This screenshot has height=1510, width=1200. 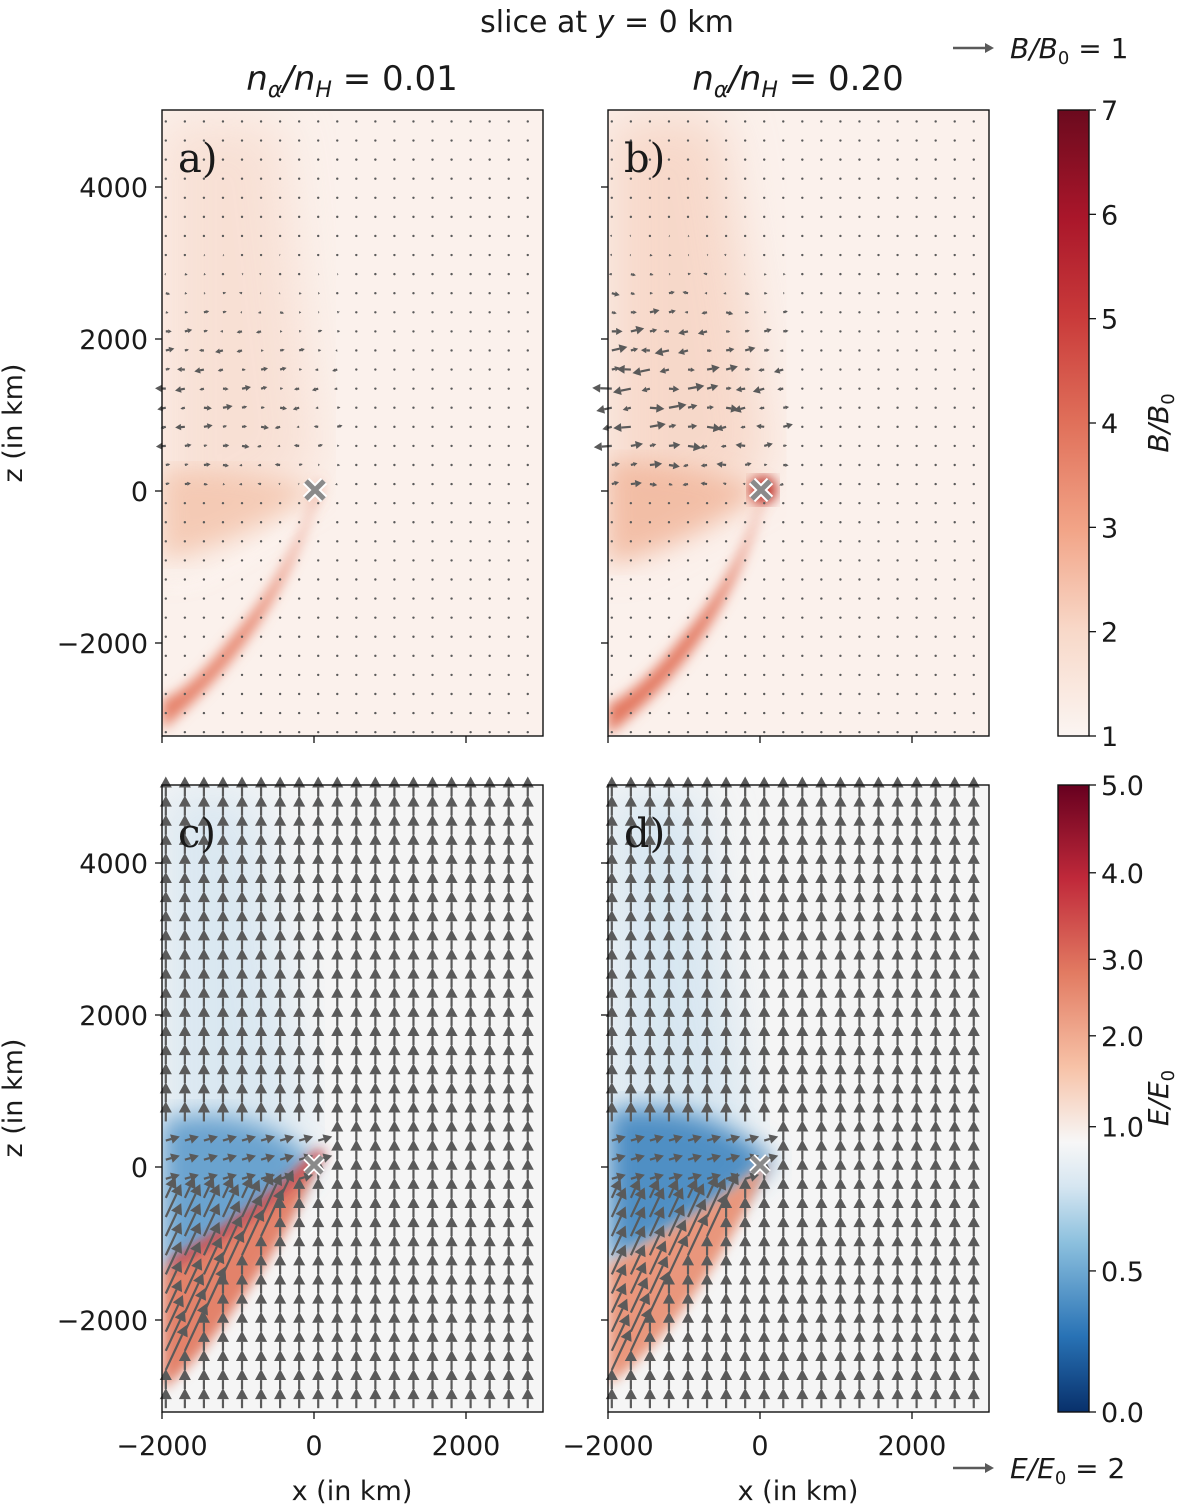 What do you see at coordinates (139, 1168) in the screenshot?
I see `panel-c-ytick-label: 0` at bounding box center [139, 1168].